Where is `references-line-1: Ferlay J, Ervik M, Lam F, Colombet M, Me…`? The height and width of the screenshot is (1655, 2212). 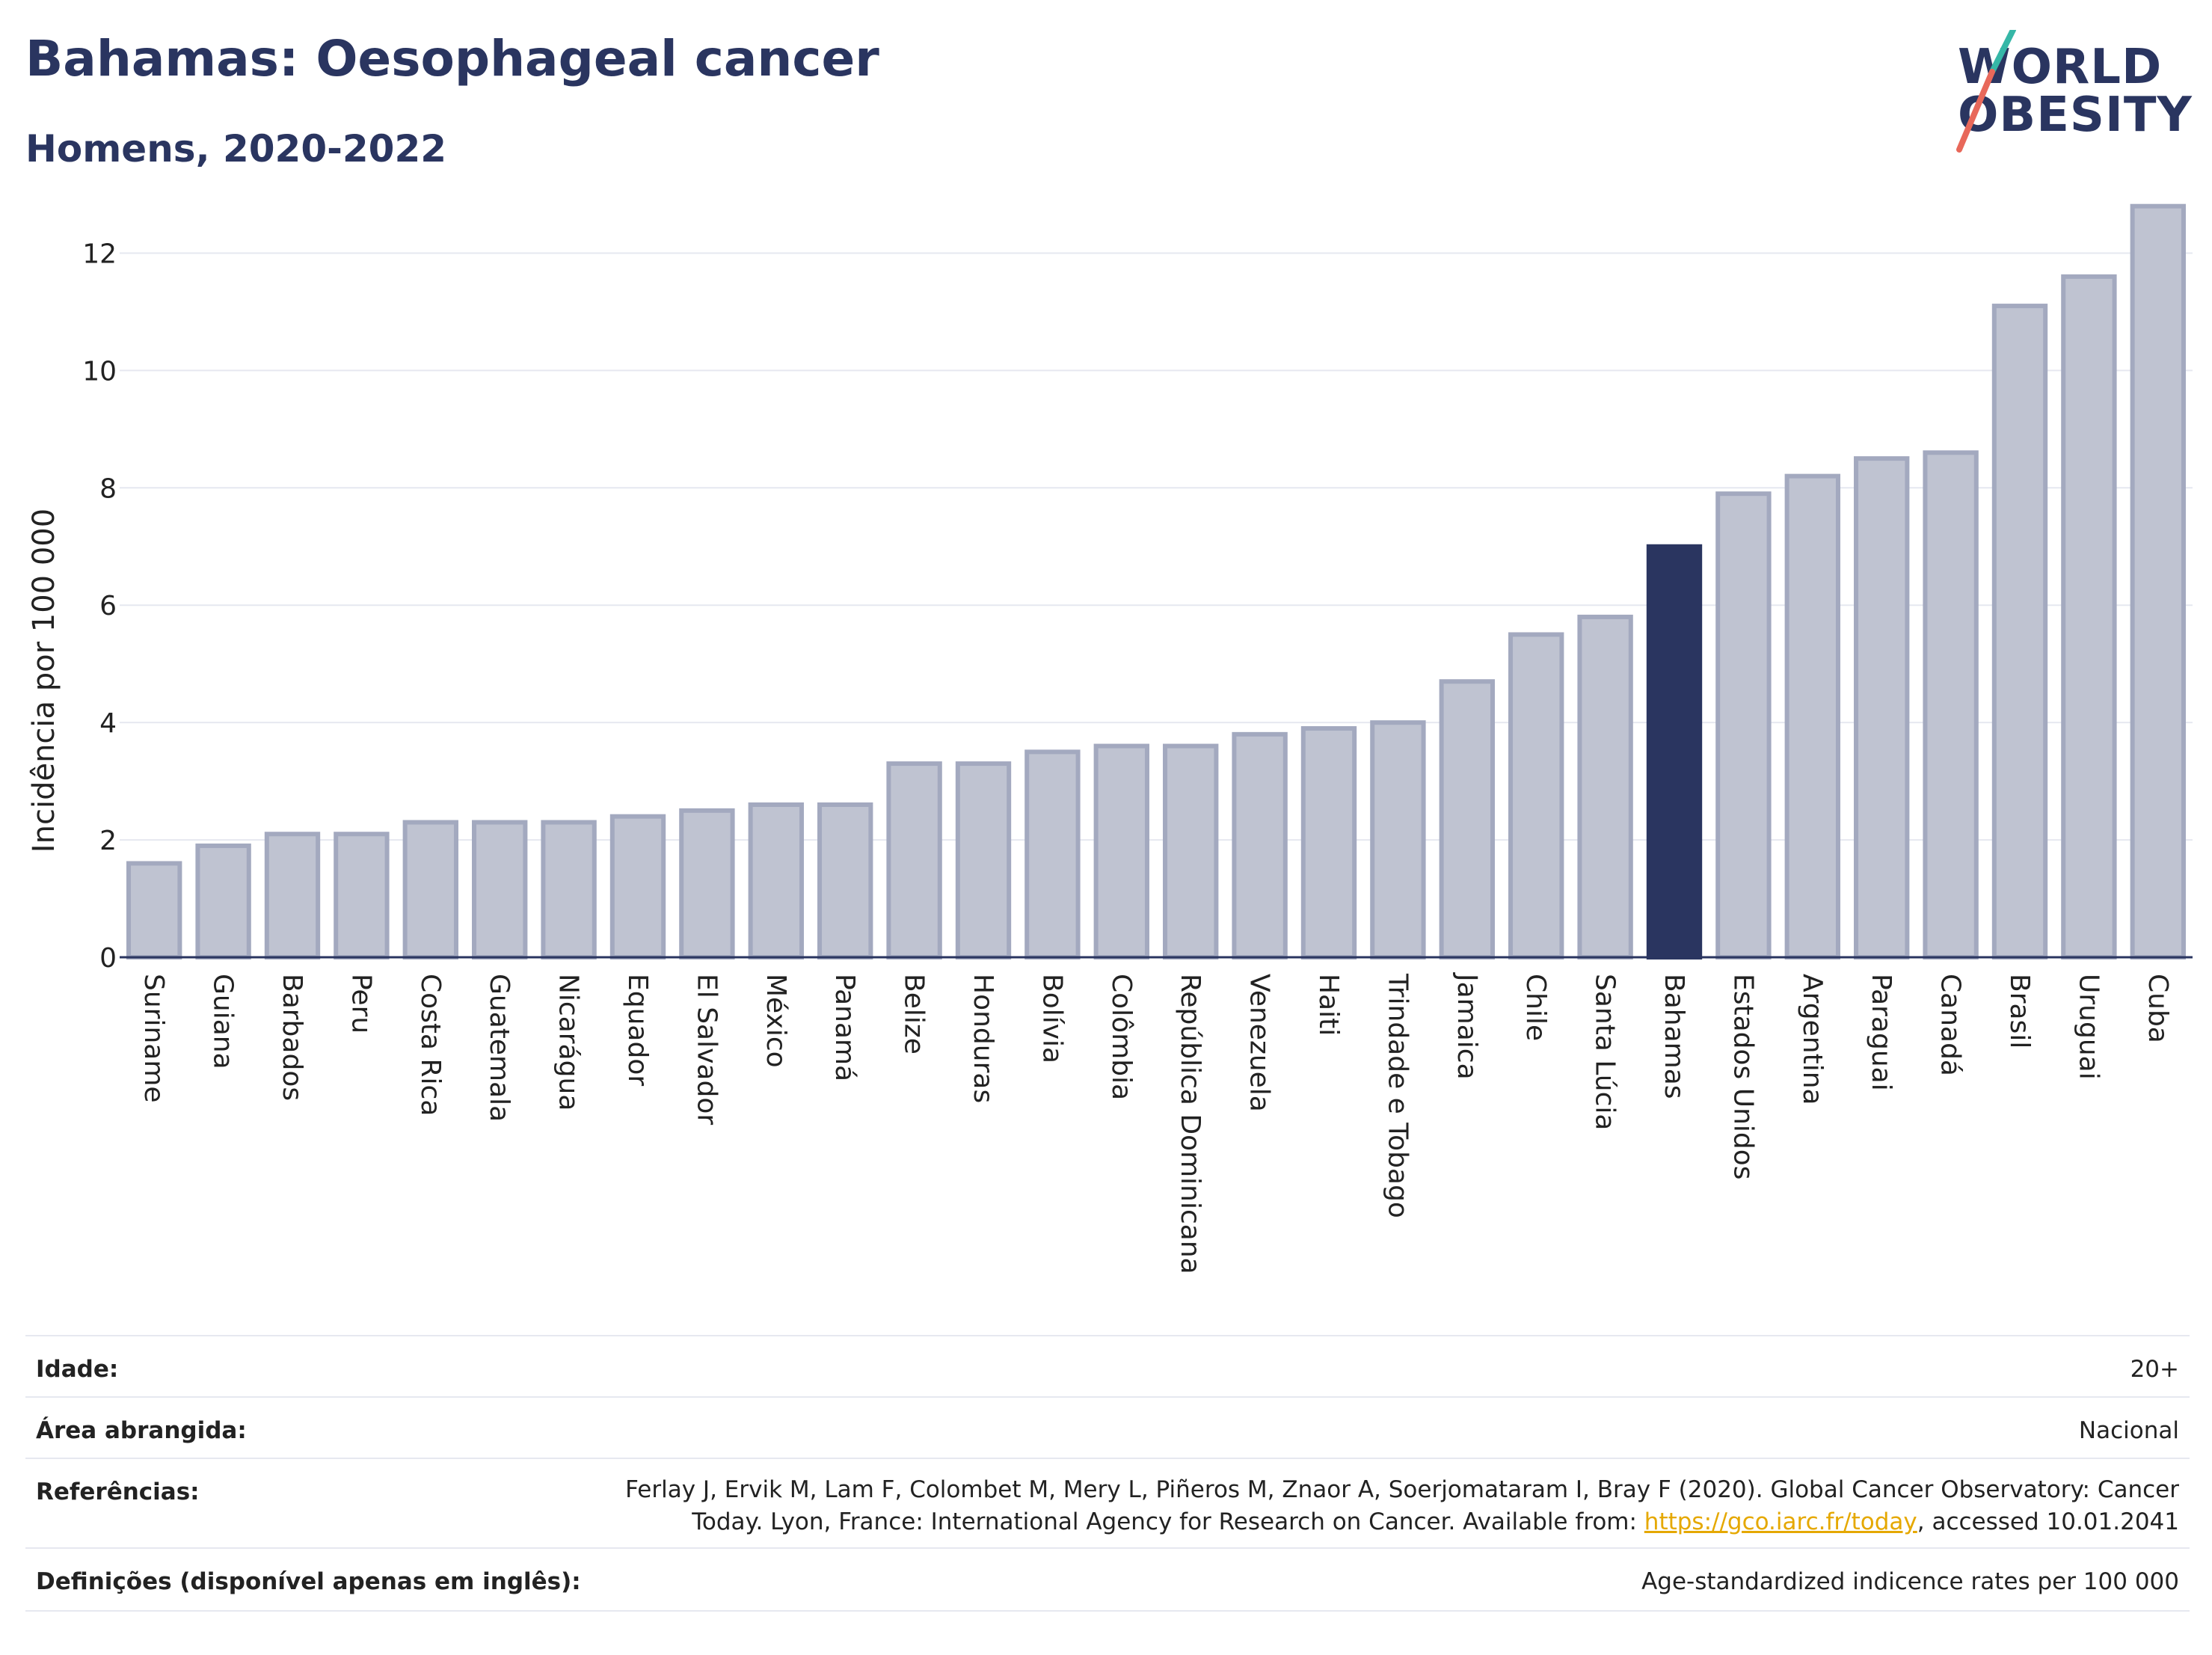
references-line-1: Ferlay J, Ervik M, Lam F, Colombet M, Me… is located at coordinates (1402, 1489).